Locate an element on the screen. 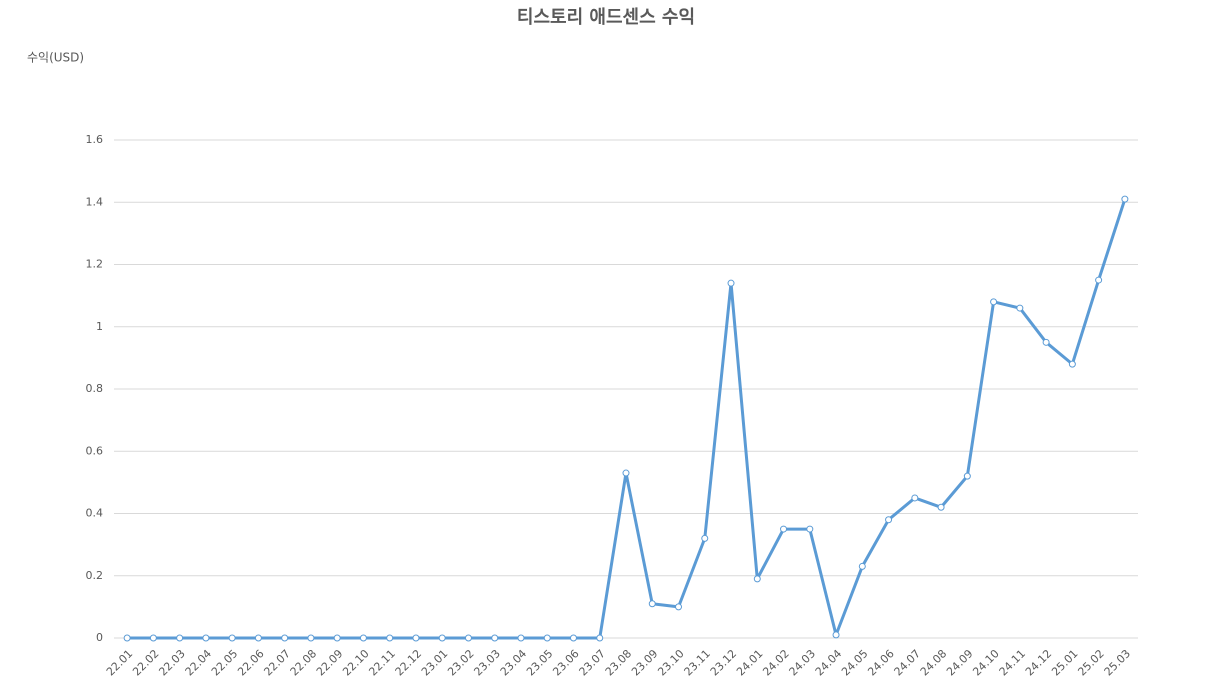 The width and height of the screenshot is (1212, 694). x-tick-label: 23.11 is located at coordinates (697, 662).